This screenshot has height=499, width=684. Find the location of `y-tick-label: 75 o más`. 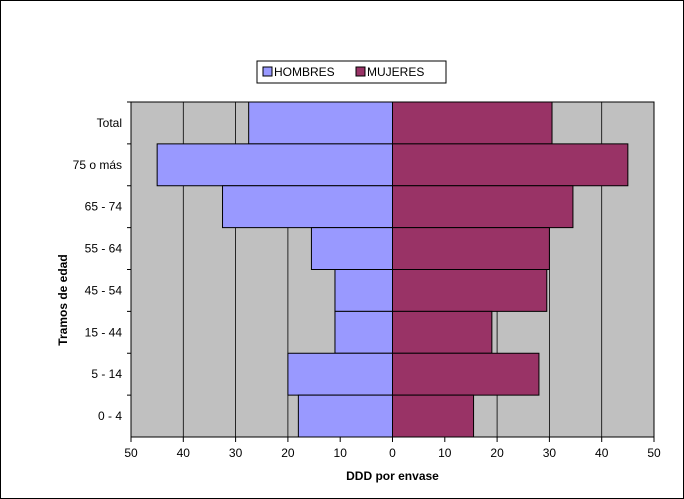

y-tick-label: 75 o más is located at coordinates (97, 165).